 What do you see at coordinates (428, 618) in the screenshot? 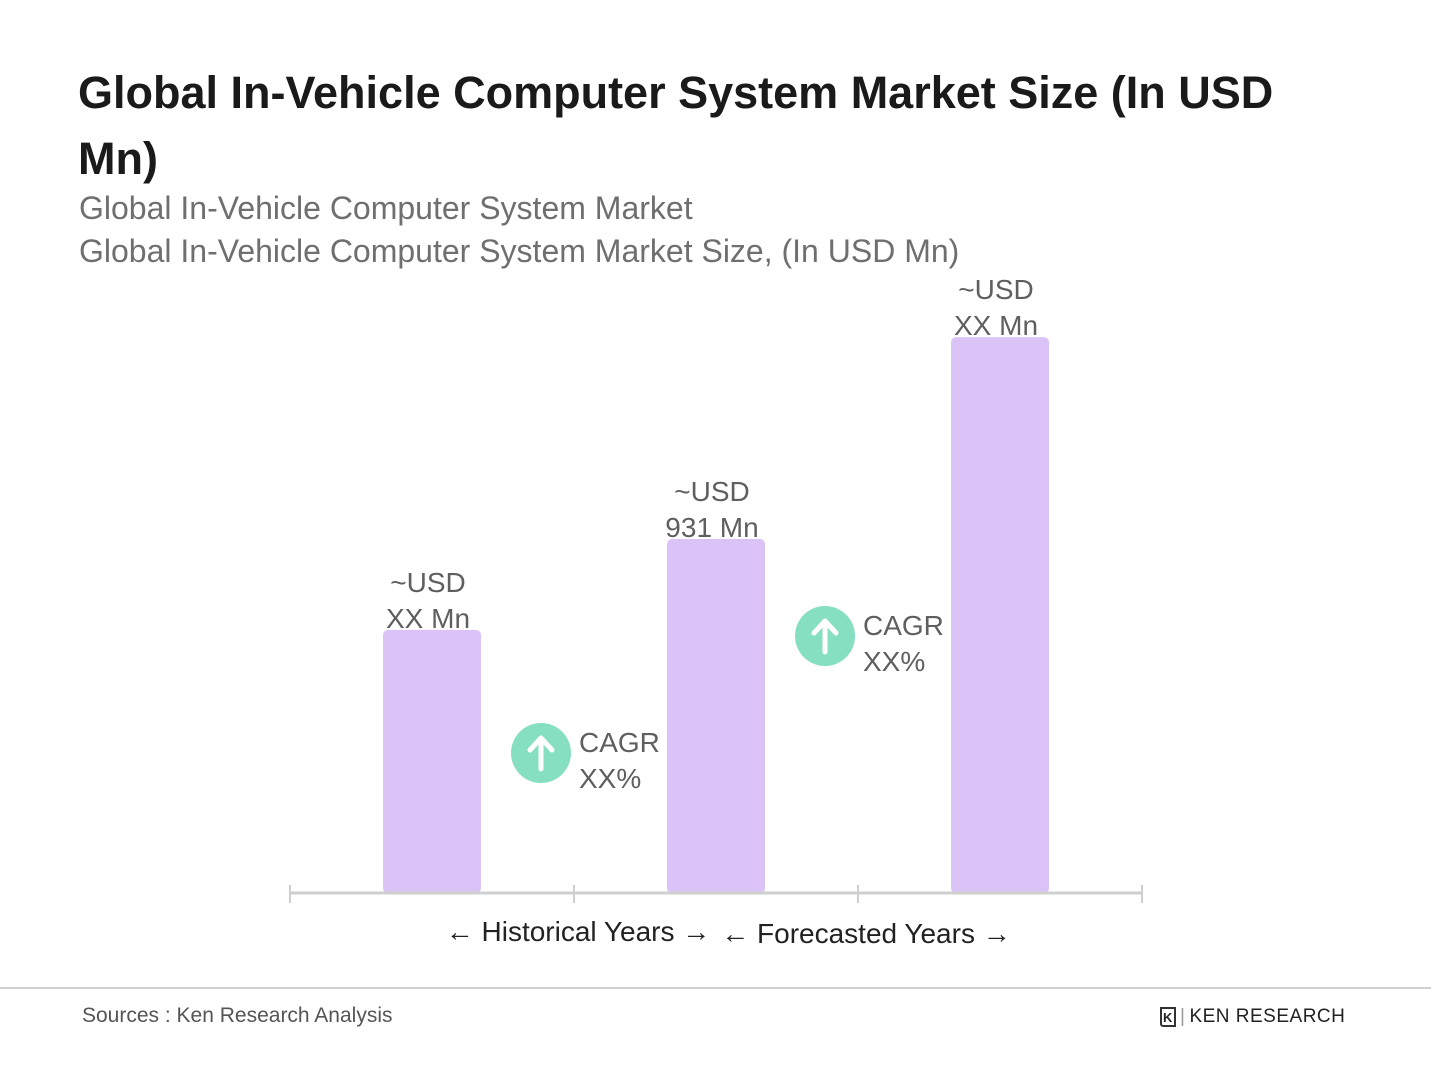
I see `data-label-1-line-2: XX Mn` at bounding box center [428, 618].